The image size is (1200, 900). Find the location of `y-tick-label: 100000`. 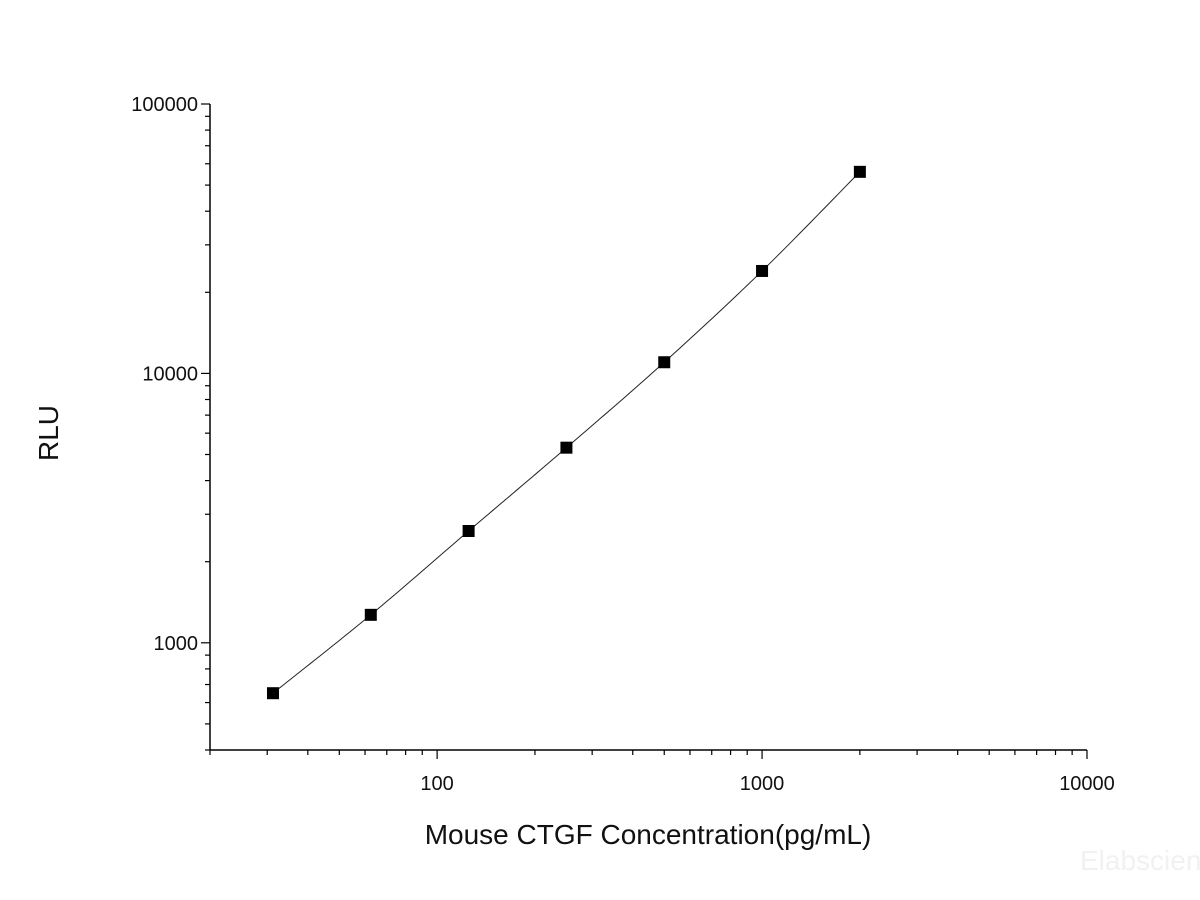

y-tick-label: 100000 is located at coordinates (164, 105).